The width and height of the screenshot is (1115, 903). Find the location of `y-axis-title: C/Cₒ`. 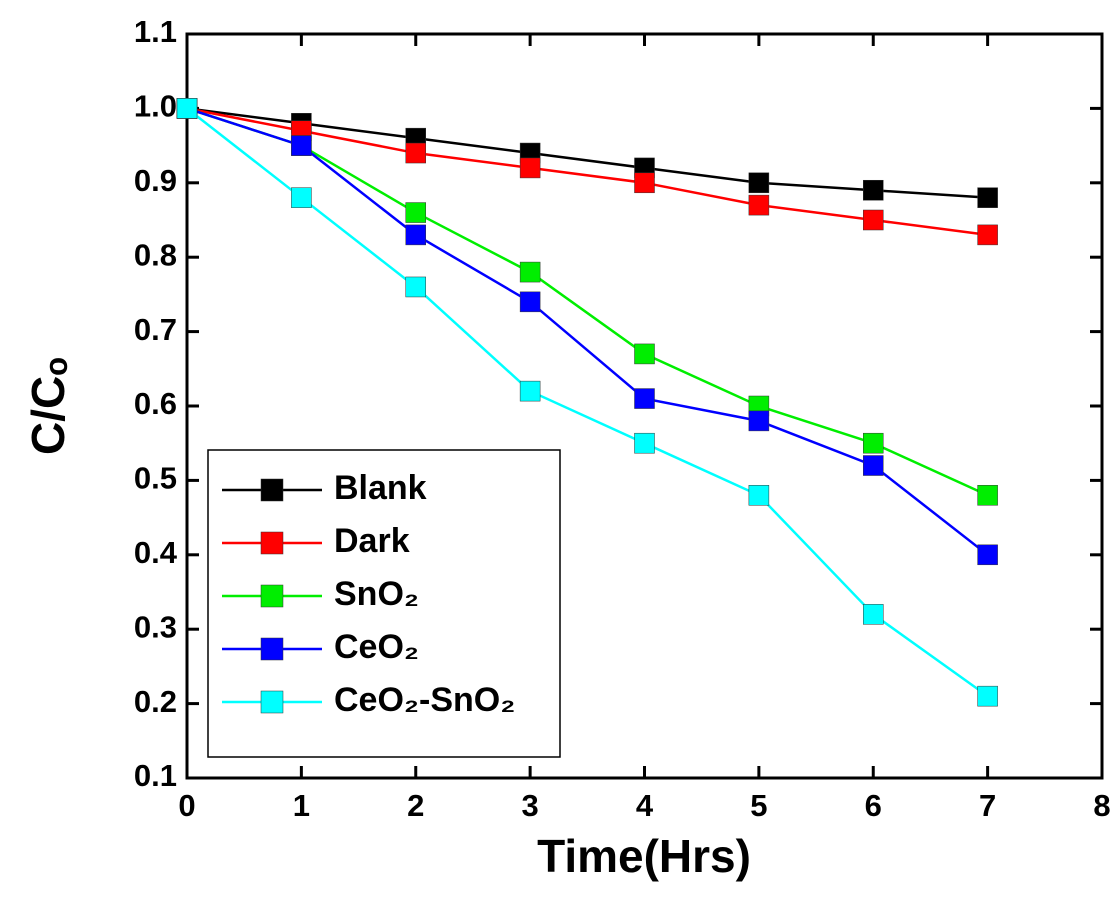

y-axis-title: C/Cₒ is located at coordinates (48, 406).